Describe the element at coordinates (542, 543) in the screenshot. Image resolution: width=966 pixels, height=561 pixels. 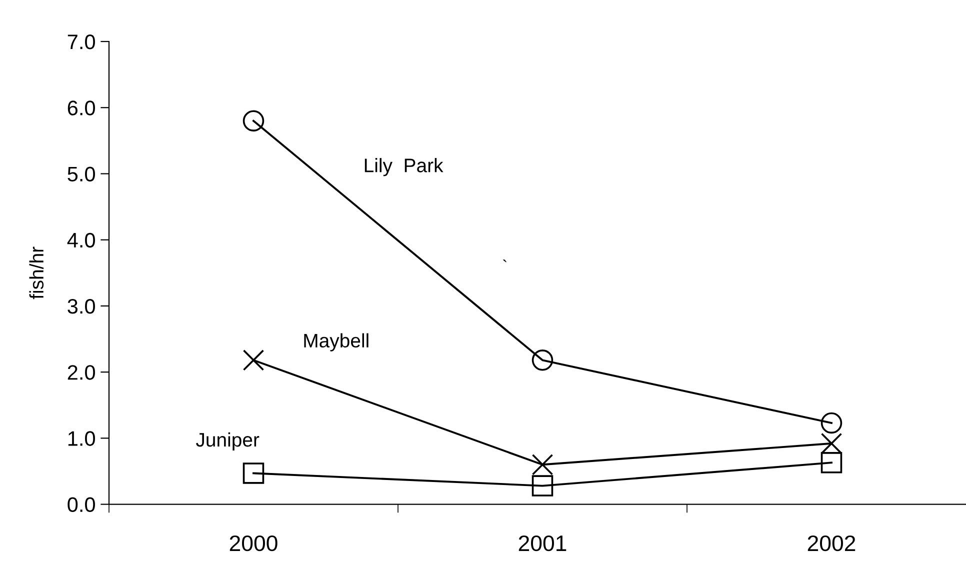
I see `x-tick-label: 2001` at that location.